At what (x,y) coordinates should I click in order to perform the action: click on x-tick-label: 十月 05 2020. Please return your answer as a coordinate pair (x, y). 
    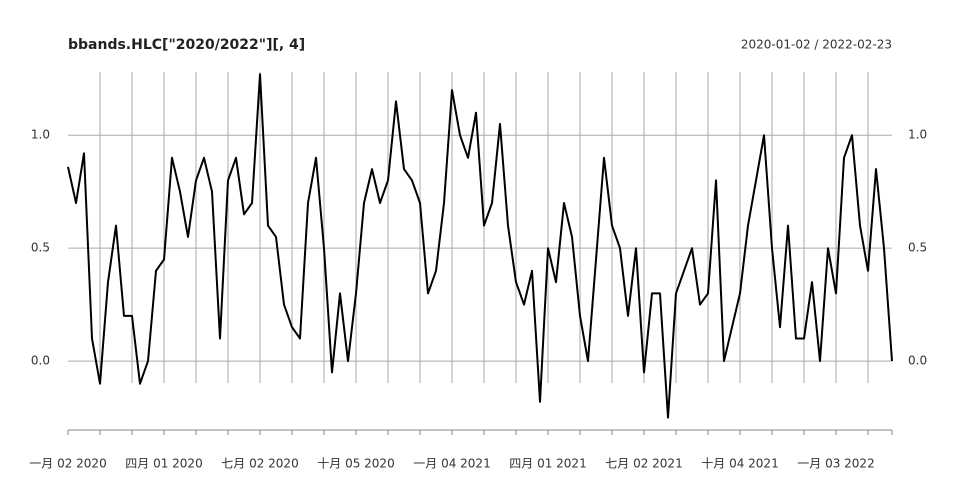
    Looking at the image, I should click on (355, 464).